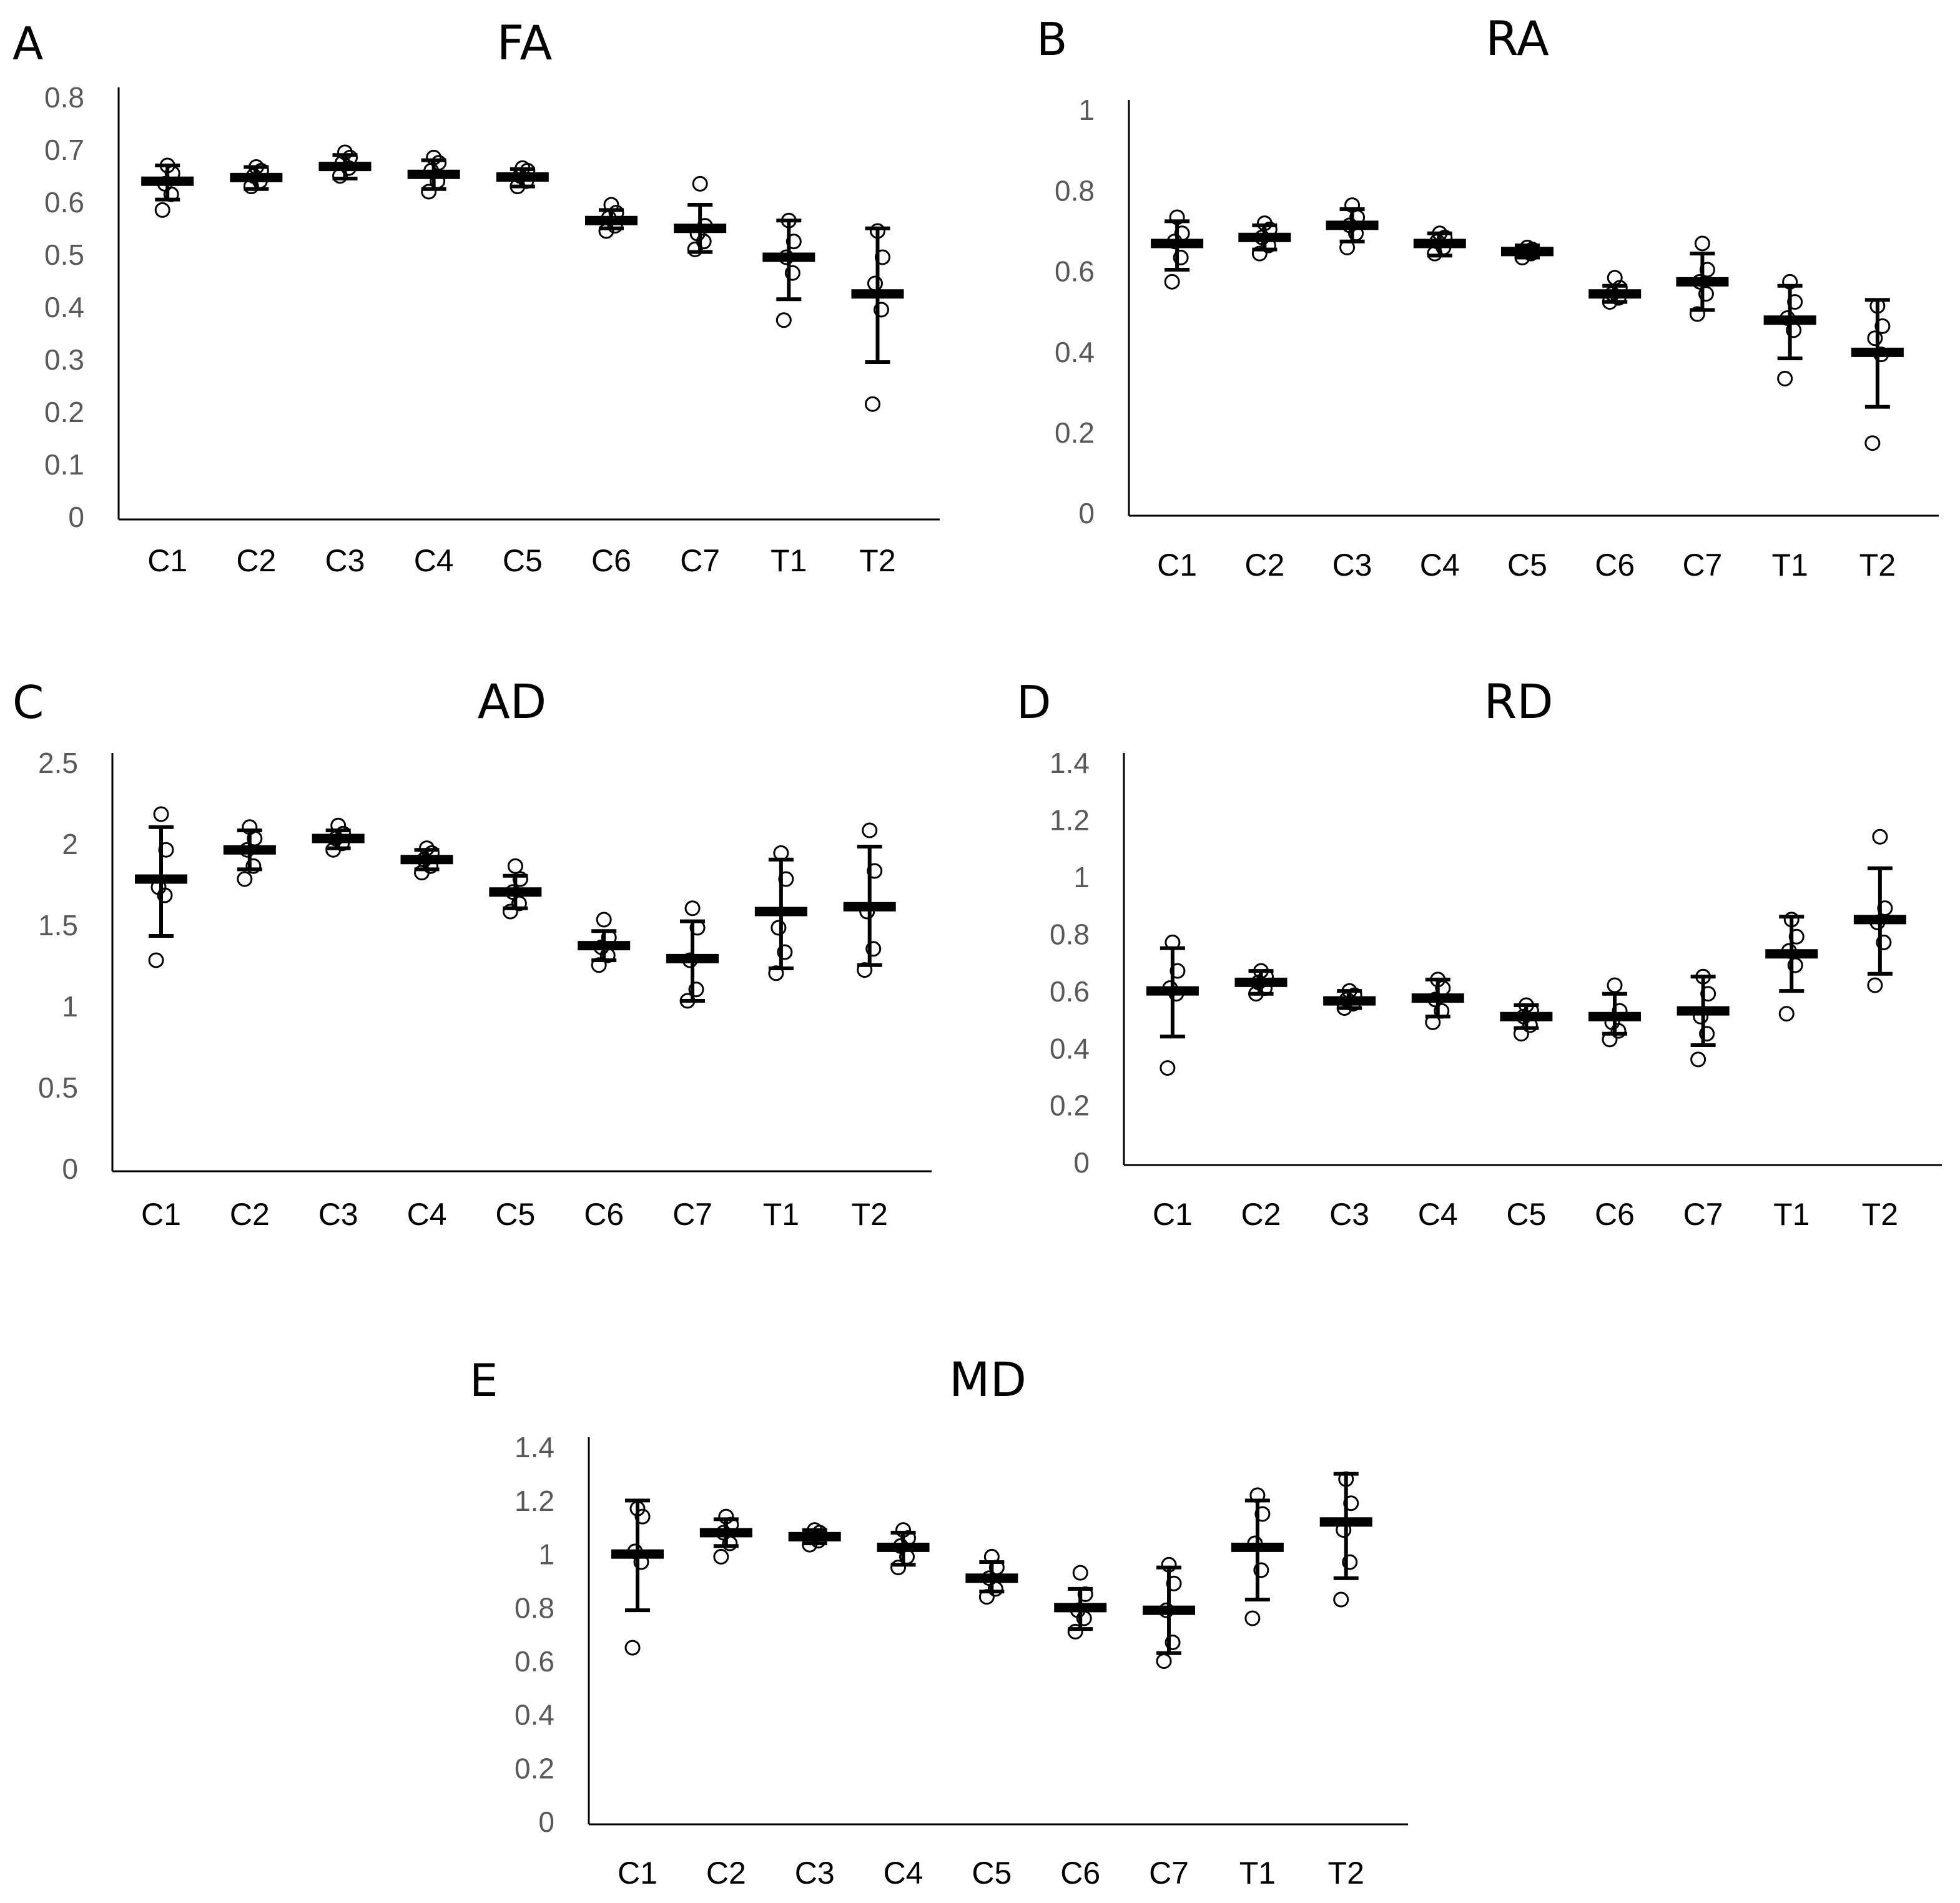  What do you see at coordinates (1517, 38) in the screenshot?
I see `chart-title: RA` at bounding box center [1517, 38].